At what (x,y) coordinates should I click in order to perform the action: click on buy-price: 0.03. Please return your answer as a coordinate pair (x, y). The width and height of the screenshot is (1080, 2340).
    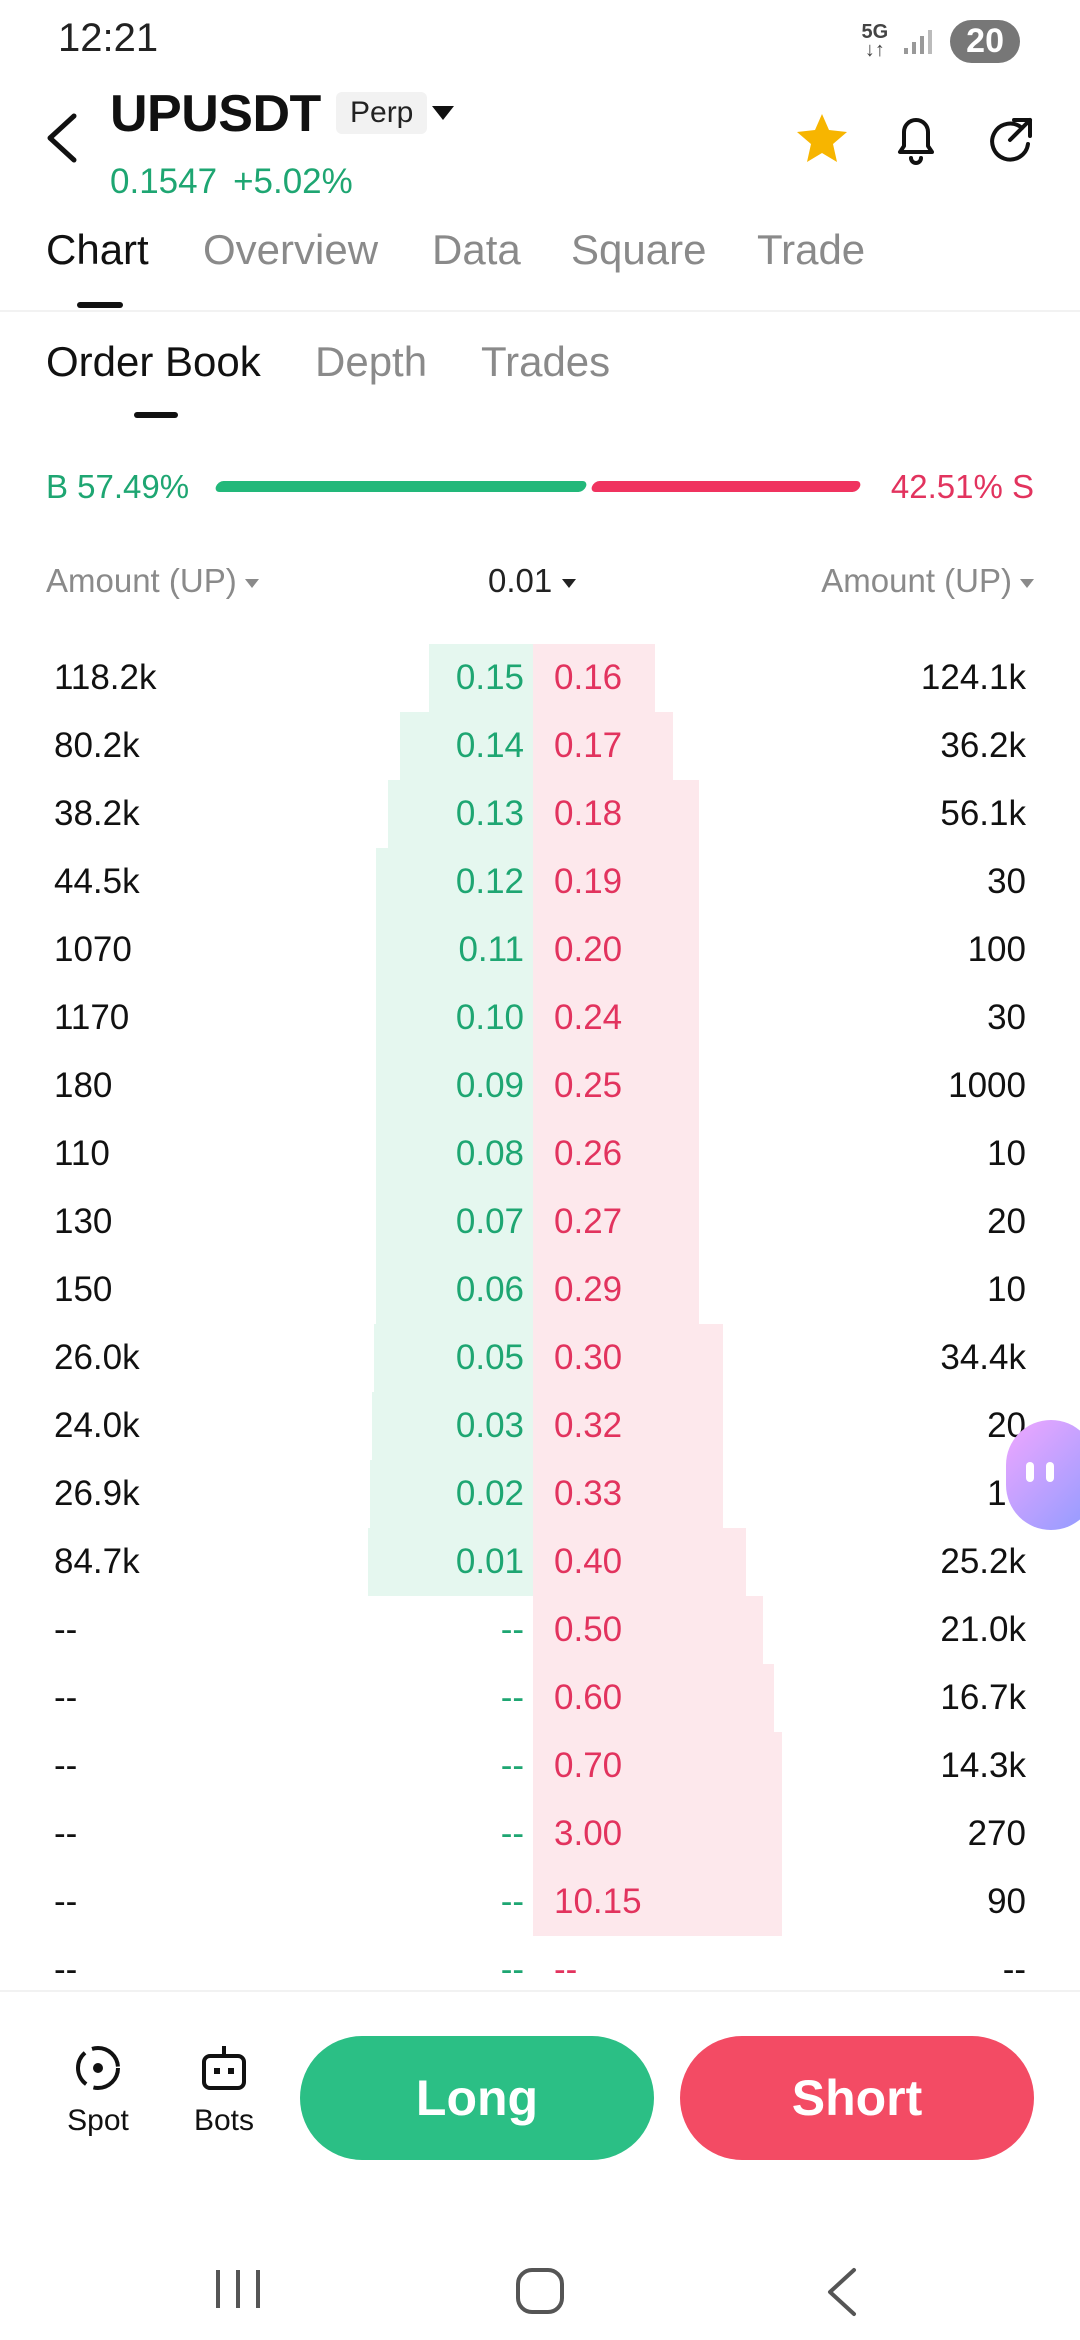
    Looking at the image, I should click on (489, 1425).